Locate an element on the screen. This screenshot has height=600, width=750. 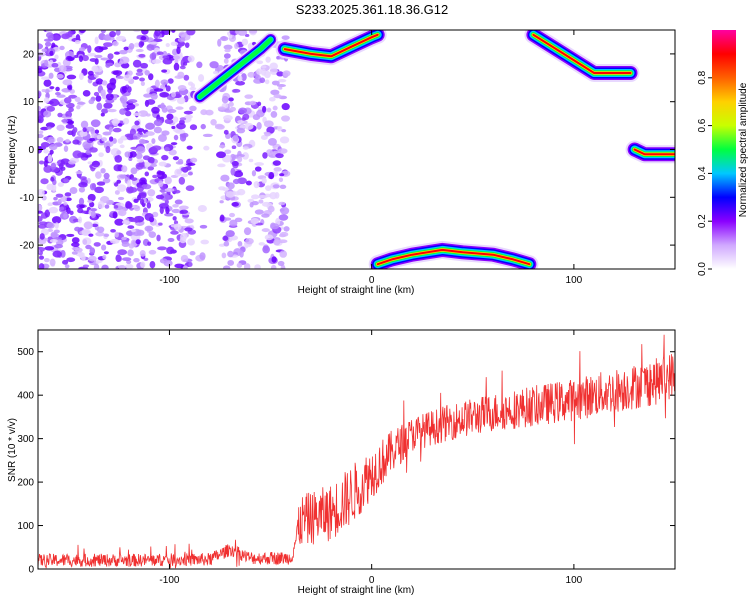
colorbar-tick-label: 0.2 is located at coordinates (702, 221).